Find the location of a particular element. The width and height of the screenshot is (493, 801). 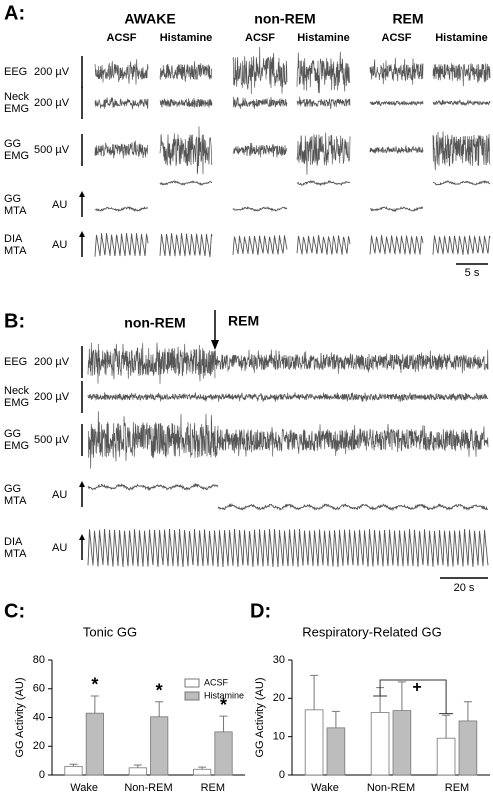

panel-label: B: is located at coordinates (14, 321).